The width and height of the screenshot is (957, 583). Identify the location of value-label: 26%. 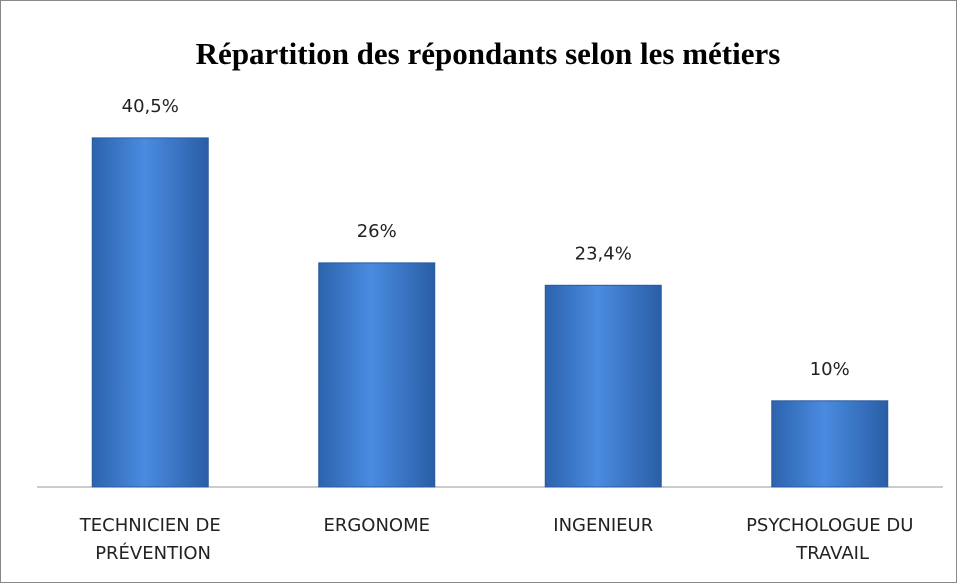
(377, 231).